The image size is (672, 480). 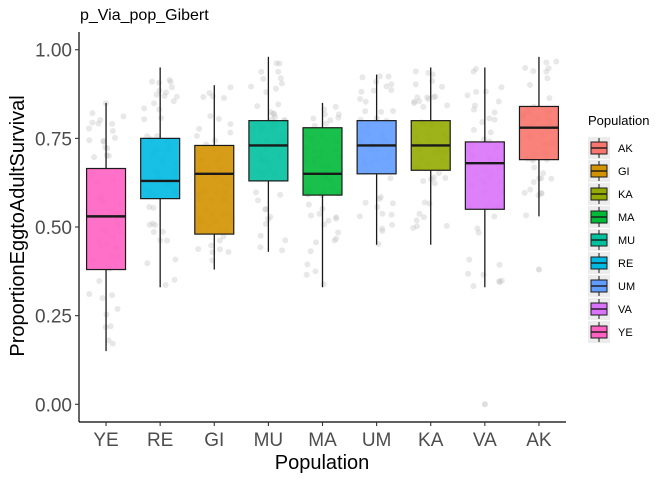 I want to click on box-ye, so click(x=106, y=227).